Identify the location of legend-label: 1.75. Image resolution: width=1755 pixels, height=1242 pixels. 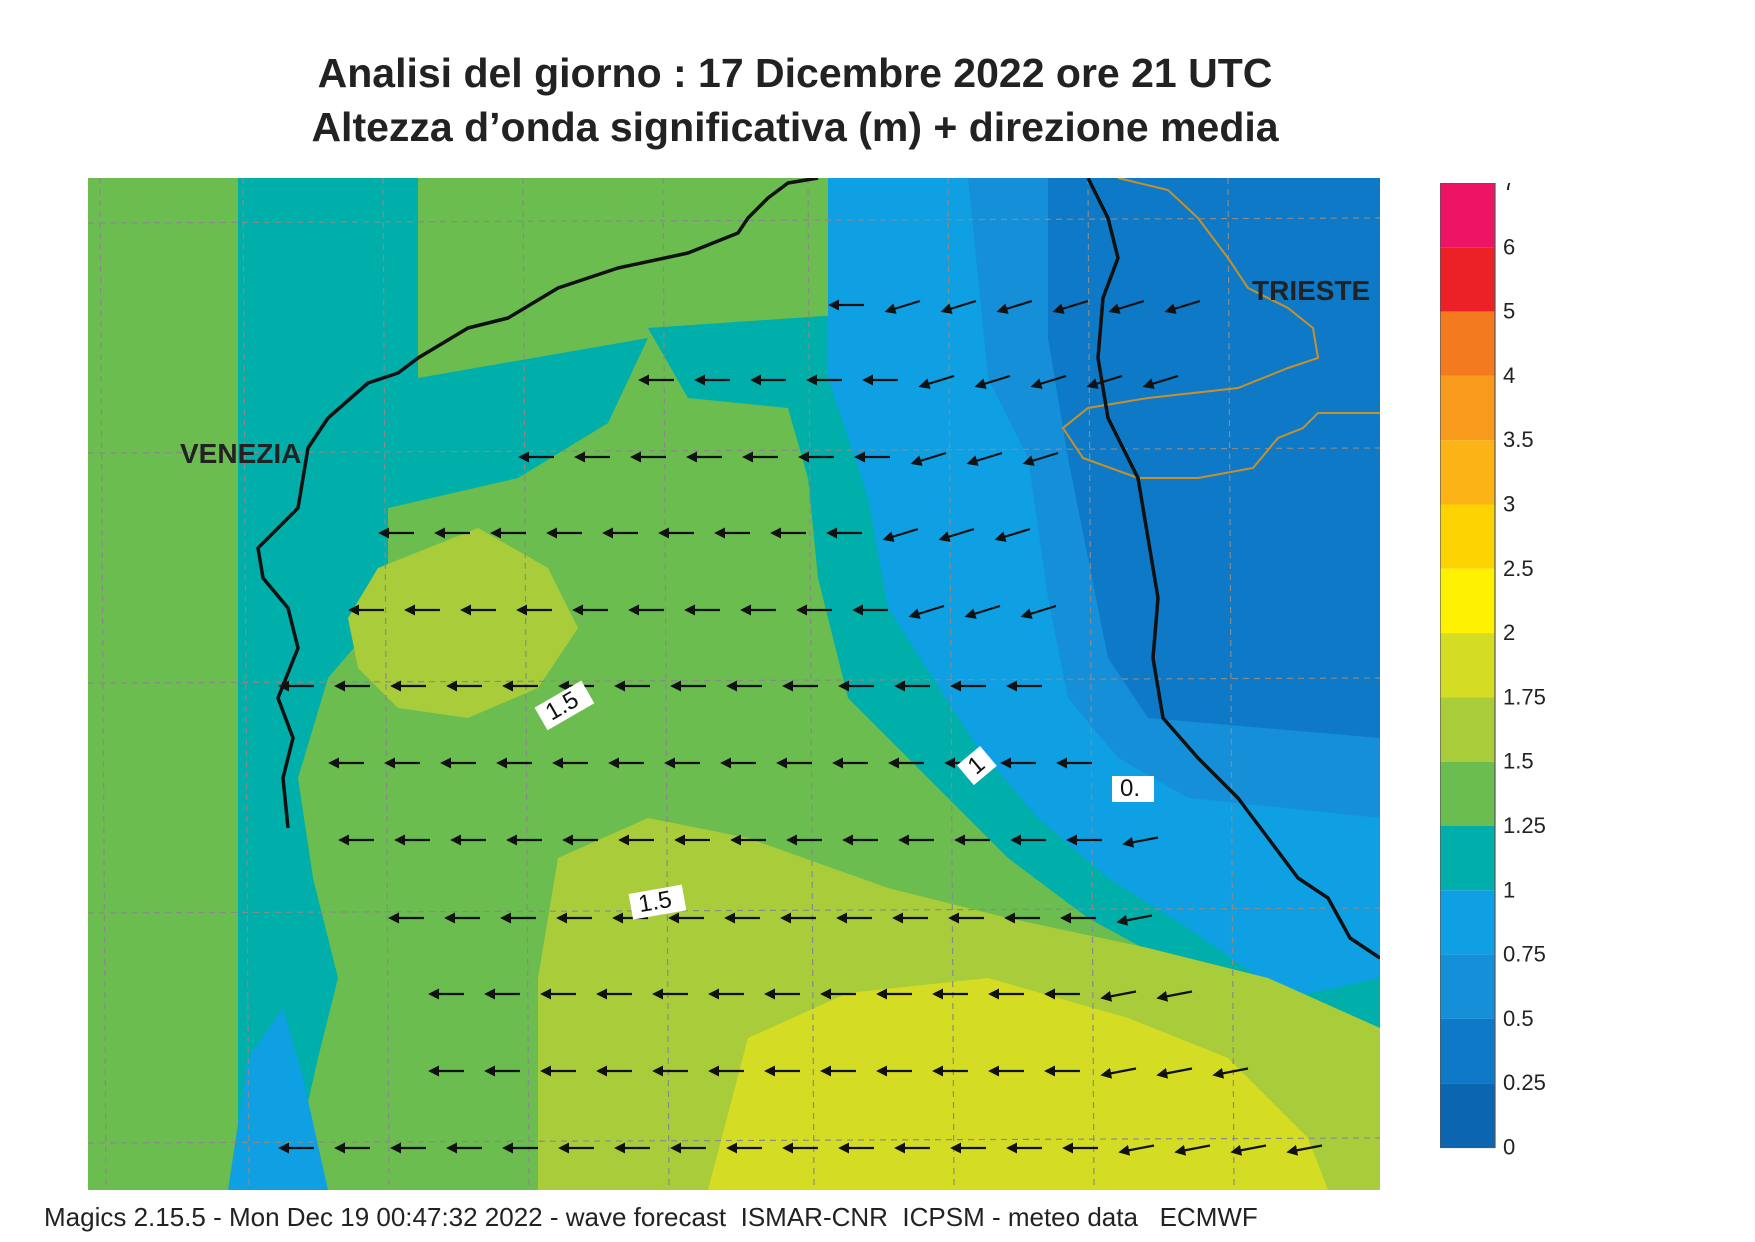
(1524, 696).